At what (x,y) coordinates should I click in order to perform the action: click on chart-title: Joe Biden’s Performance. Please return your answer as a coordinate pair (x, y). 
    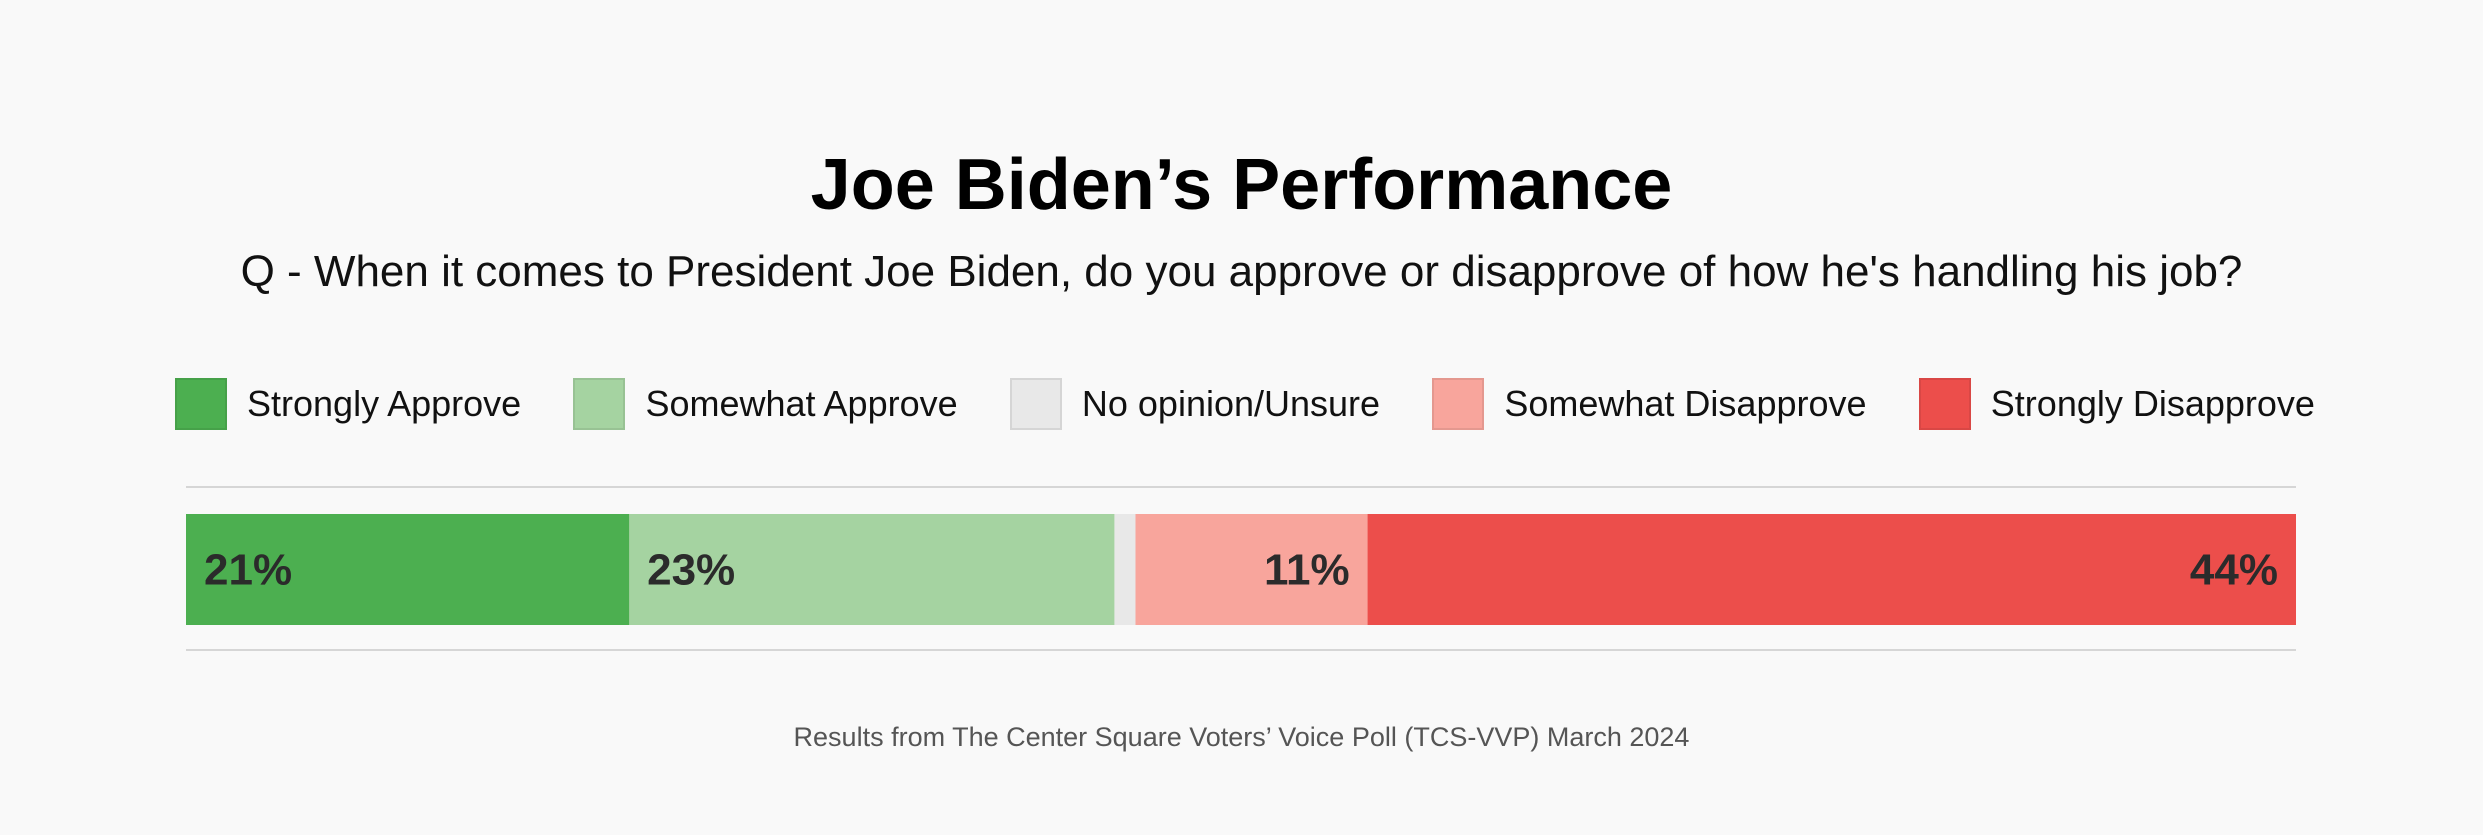
    Looking at the image, I should click on (1241, 185).